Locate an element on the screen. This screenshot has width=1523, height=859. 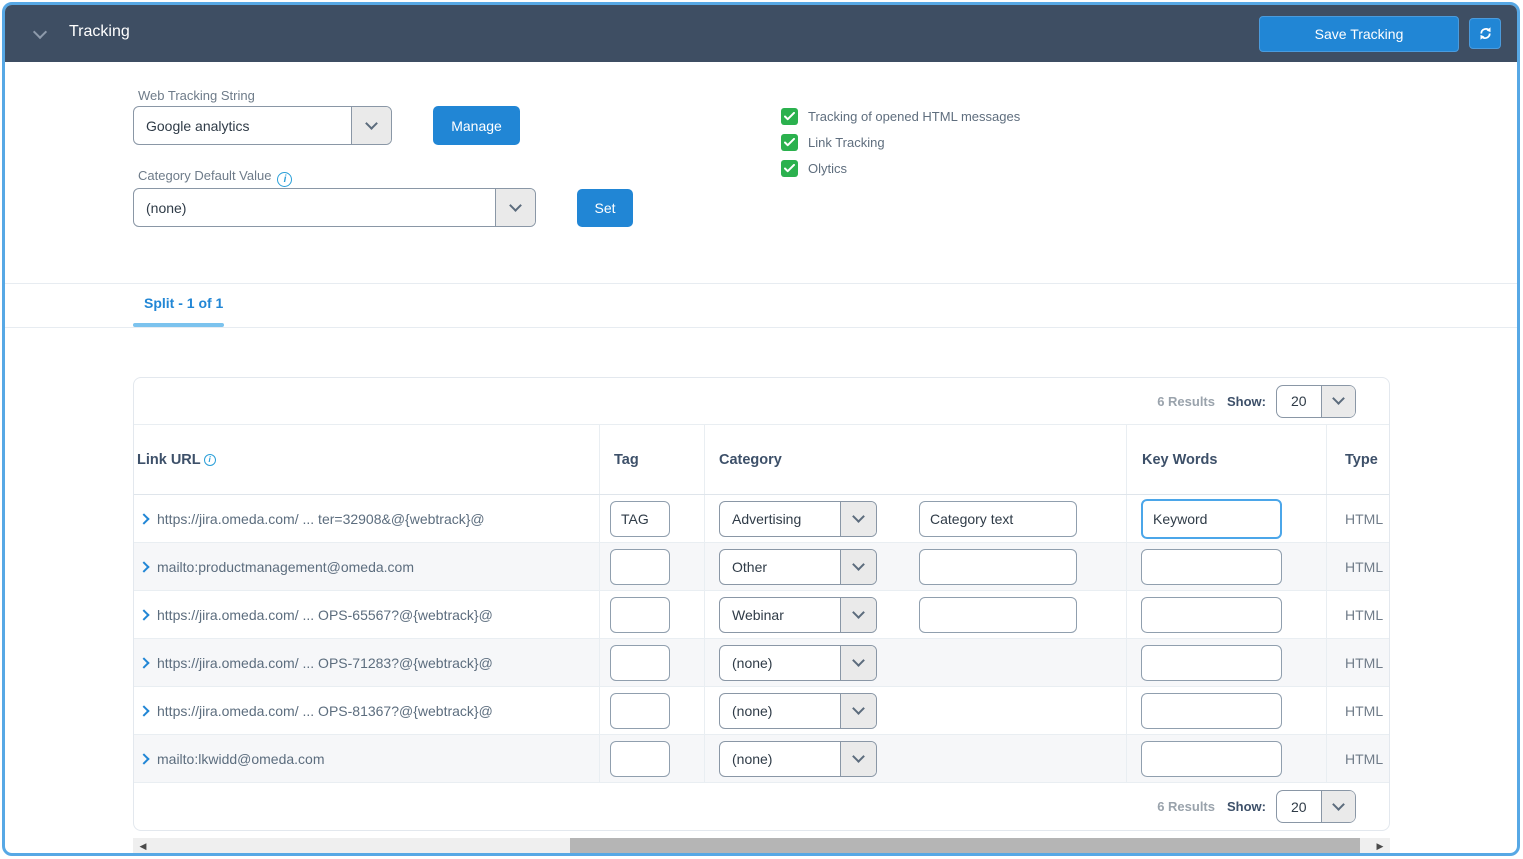
table-header-row: Link URL i Tag Category Key Words Type is located at coordinates (761, 460).